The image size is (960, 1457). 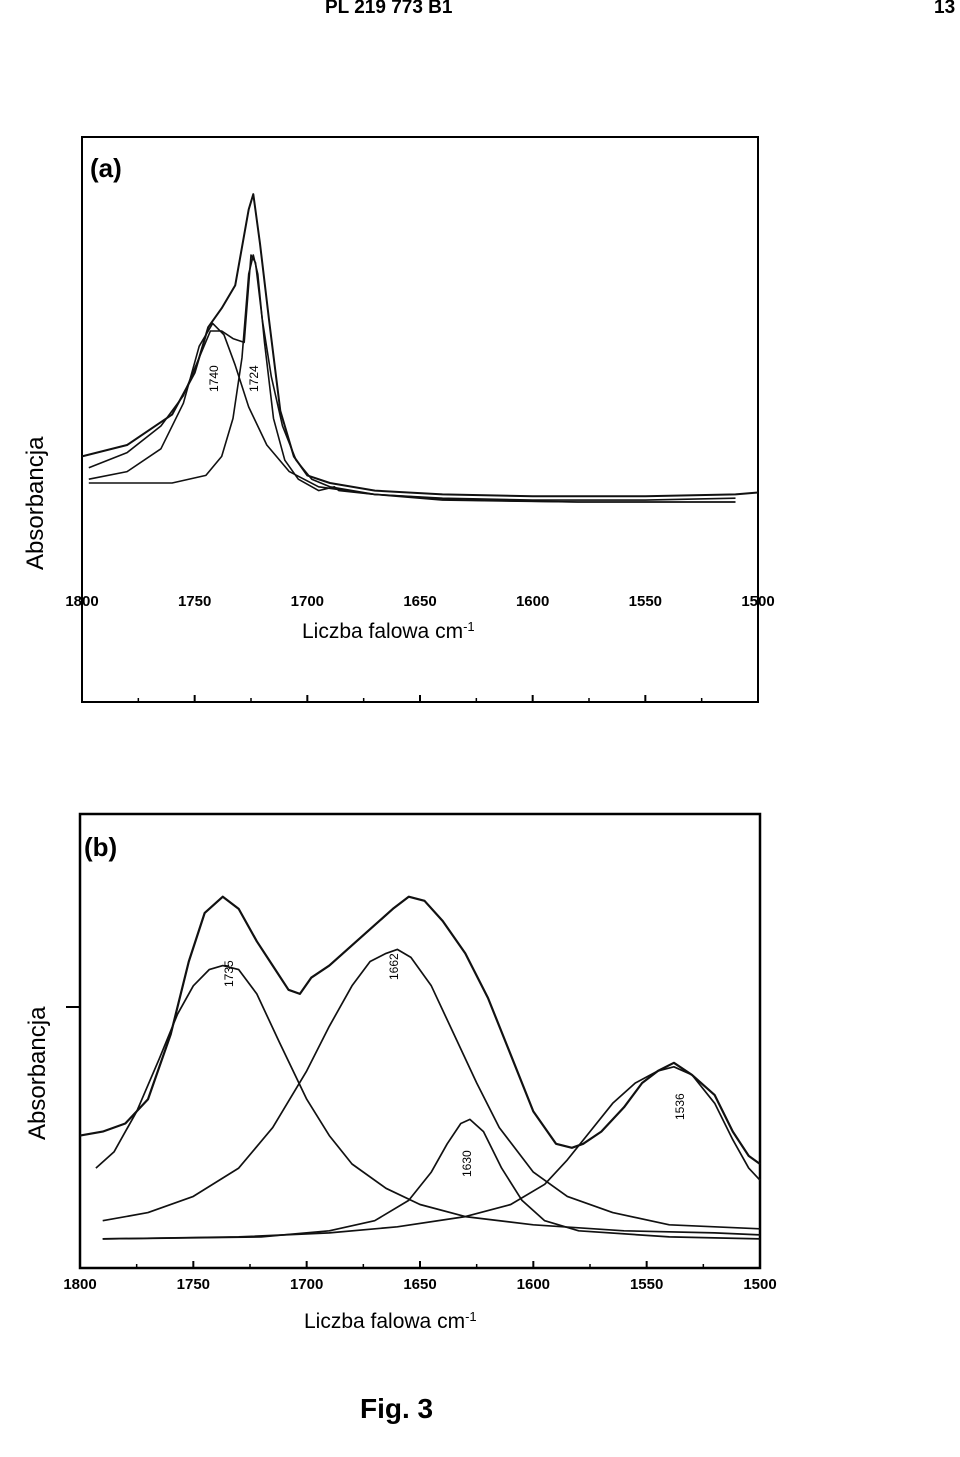 I want to click on page-number: 13, so click(x=945, y=9).